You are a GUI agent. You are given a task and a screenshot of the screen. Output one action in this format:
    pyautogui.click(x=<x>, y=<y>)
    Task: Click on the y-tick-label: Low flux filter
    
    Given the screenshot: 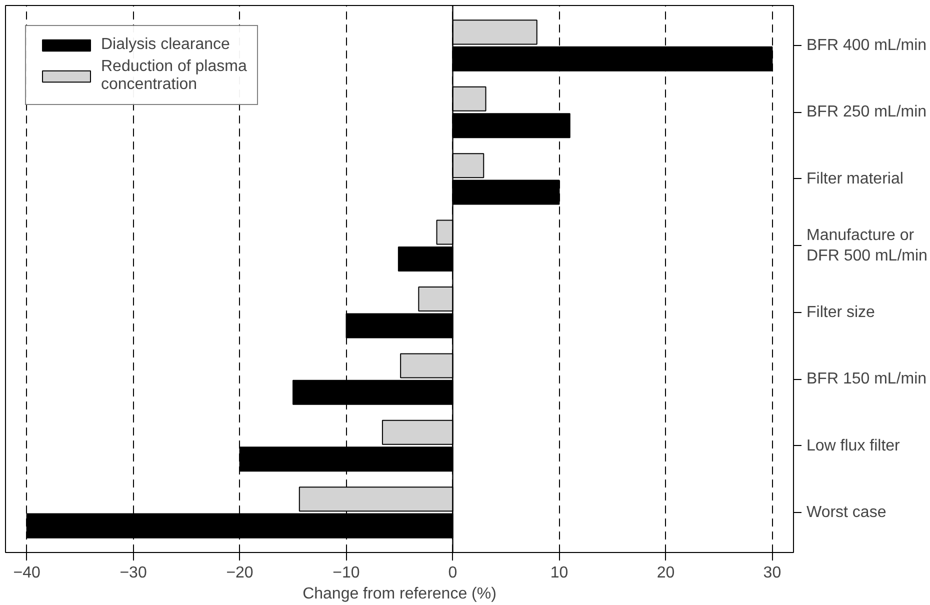 What is the action you would take?
    pyautogui.click(x=853, y=445)
    